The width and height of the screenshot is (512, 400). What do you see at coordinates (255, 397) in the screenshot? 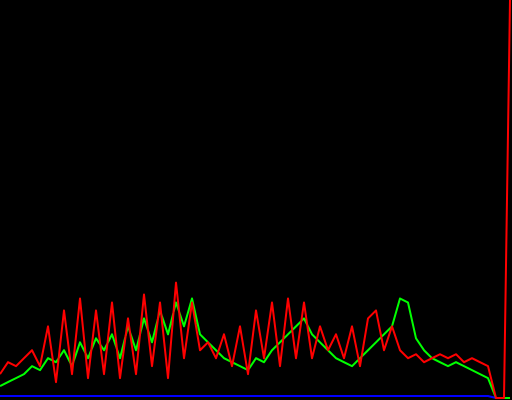
I see `histogram-line` at bounding box center [255, 397].